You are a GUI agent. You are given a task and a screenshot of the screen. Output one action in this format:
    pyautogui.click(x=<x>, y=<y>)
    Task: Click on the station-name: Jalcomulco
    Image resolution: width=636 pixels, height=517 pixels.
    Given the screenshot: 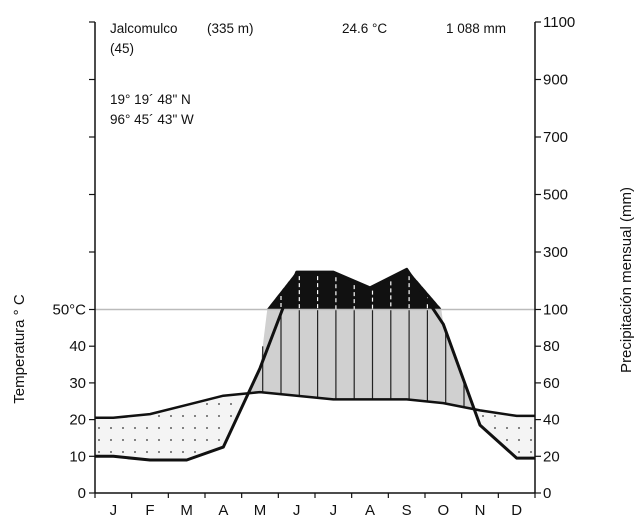 What is the action you would take?
    pyautogui.click(x=144, y=28)
    